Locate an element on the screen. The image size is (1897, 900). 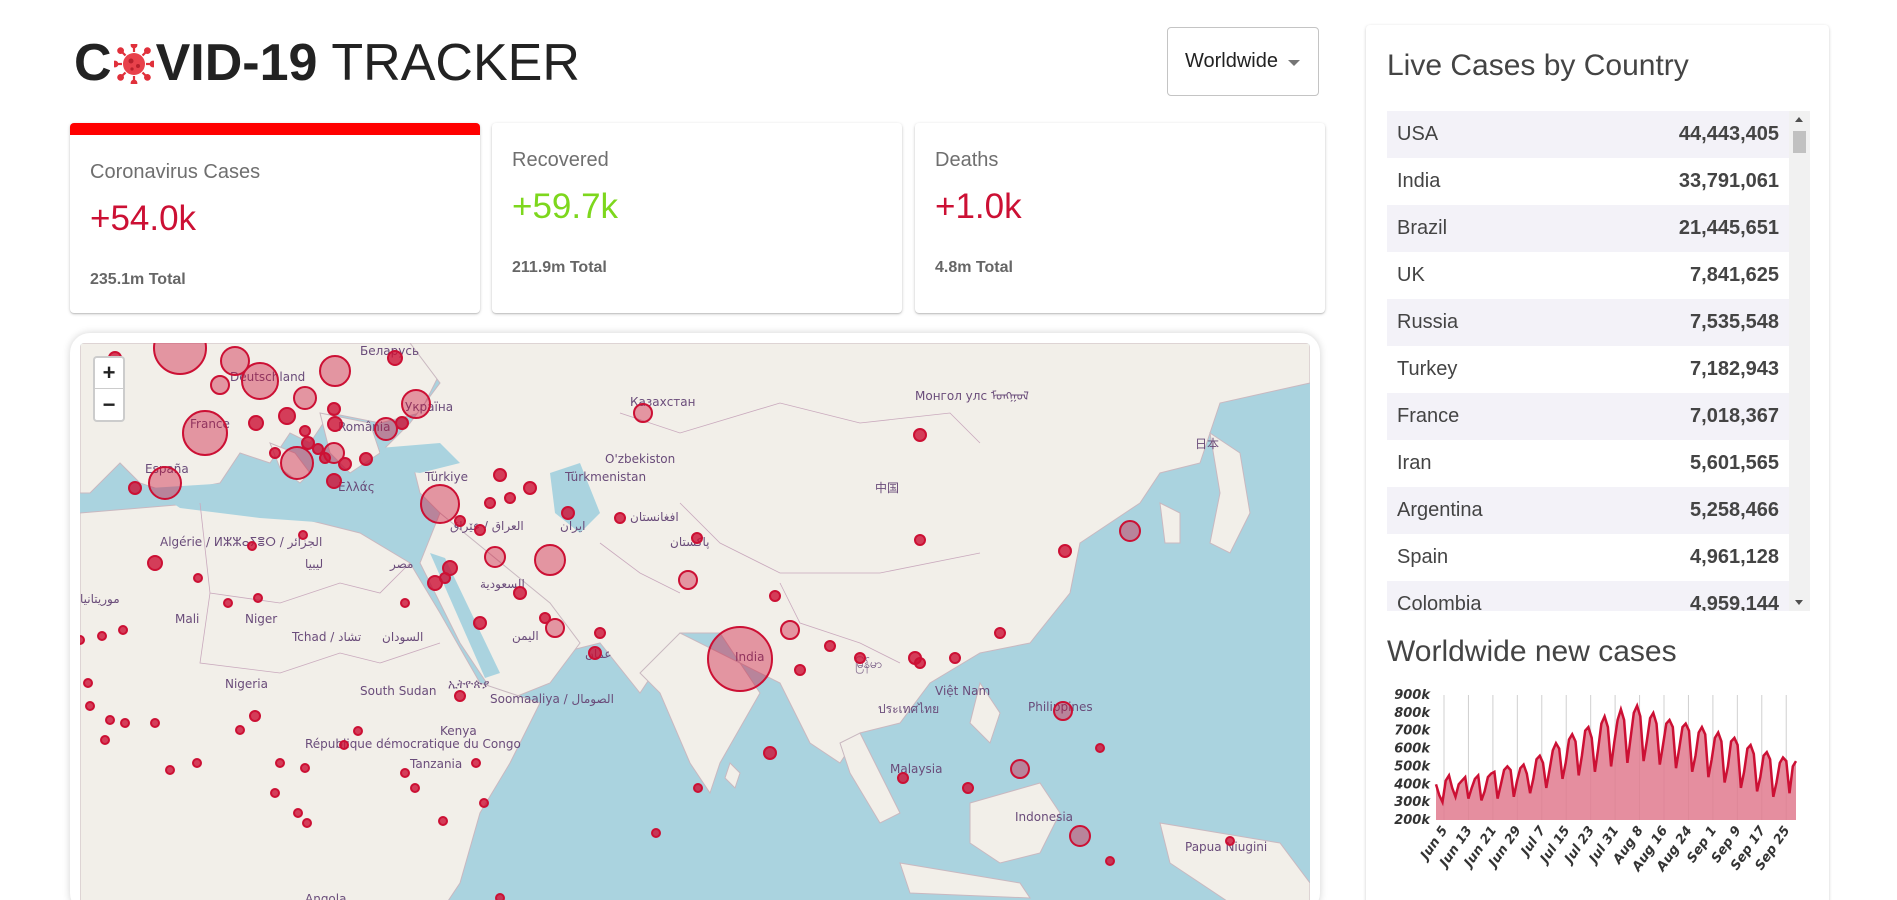
deaths-card: Deaths +1.0k 4.8m Total is located at coordinates (1120, 218).